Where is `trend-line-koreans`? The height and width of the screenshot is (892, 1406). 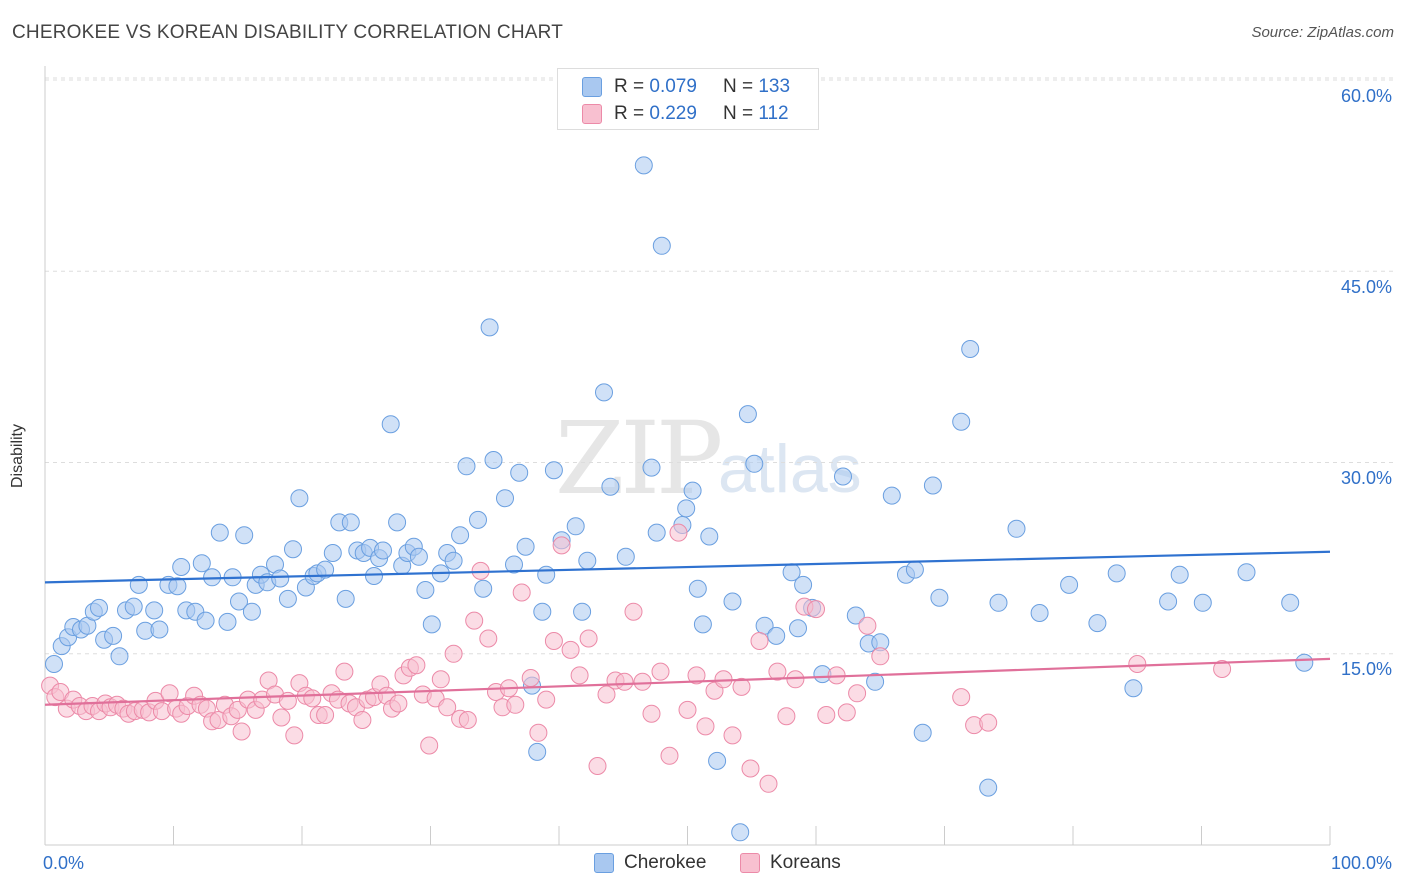
trend-line-koreans is located at coordinates (687, 681).